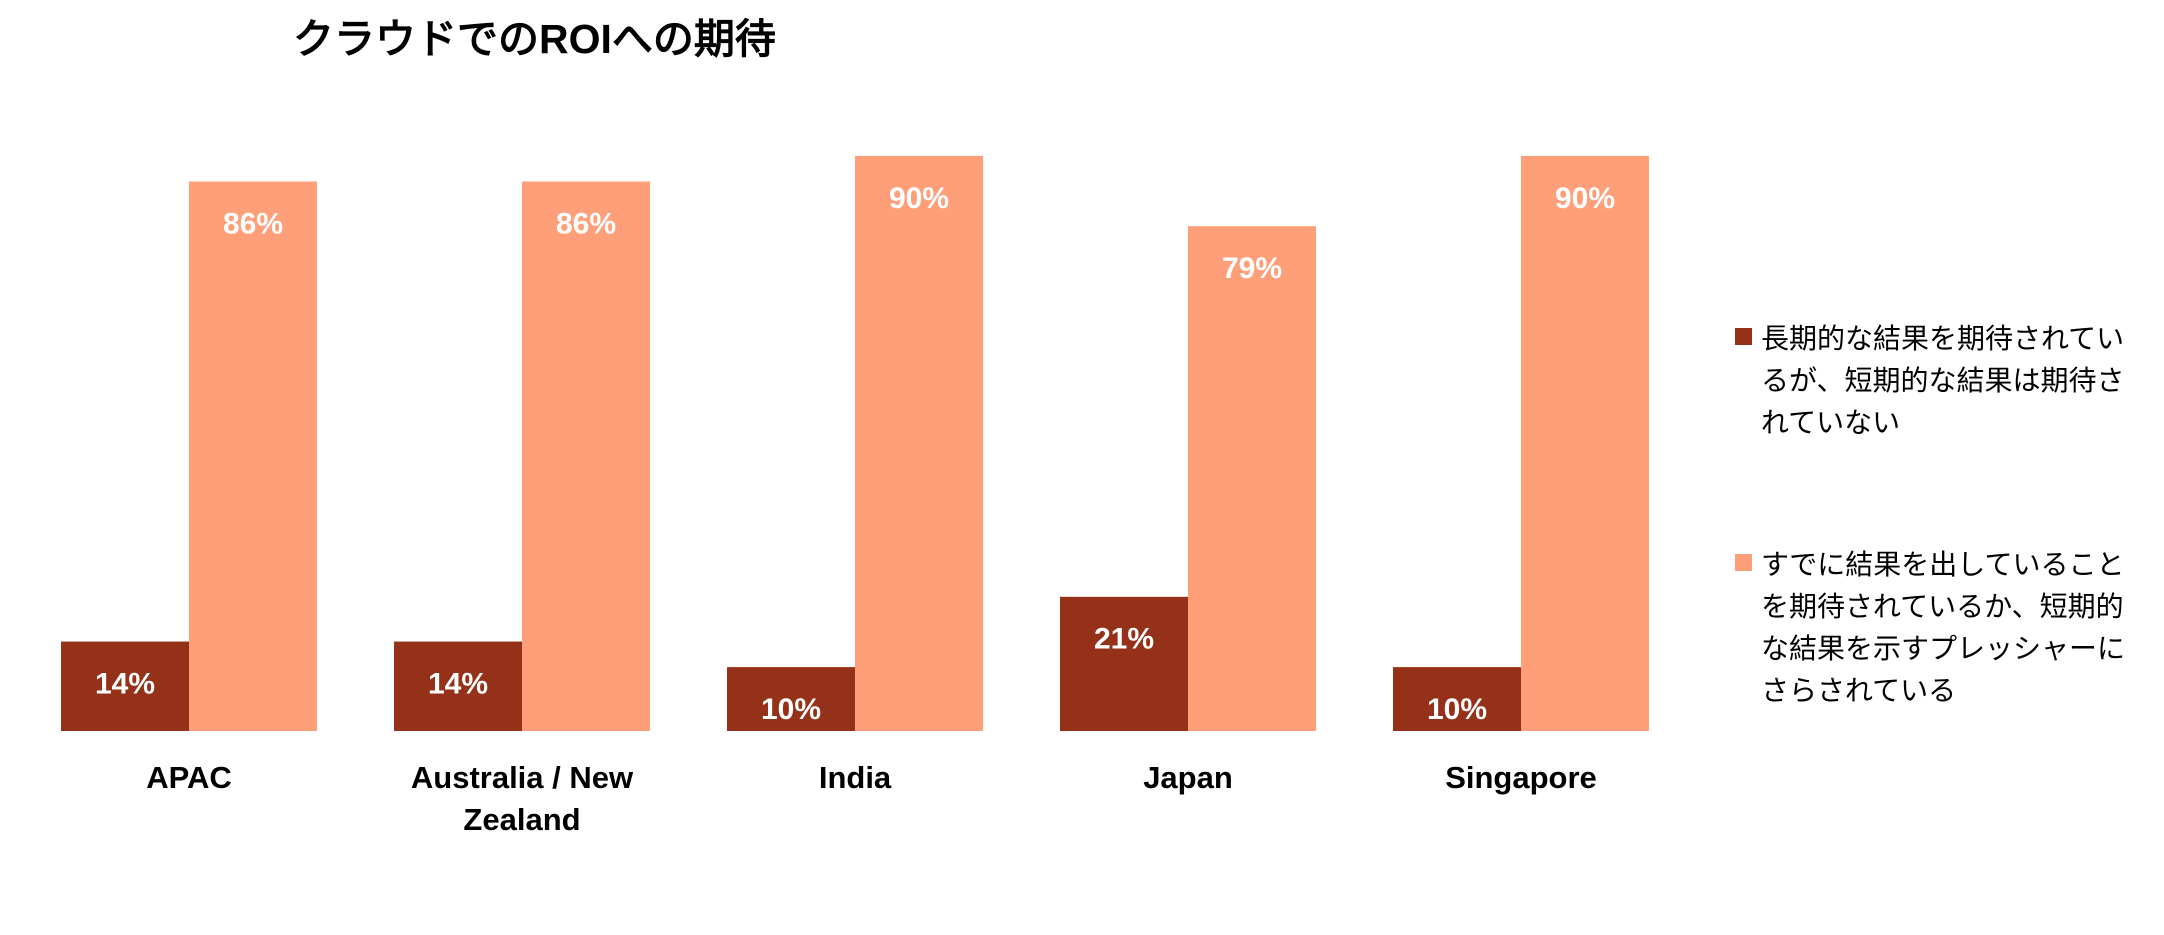  I want to click on x-tick-label: Singapore, so click(1521, 777).